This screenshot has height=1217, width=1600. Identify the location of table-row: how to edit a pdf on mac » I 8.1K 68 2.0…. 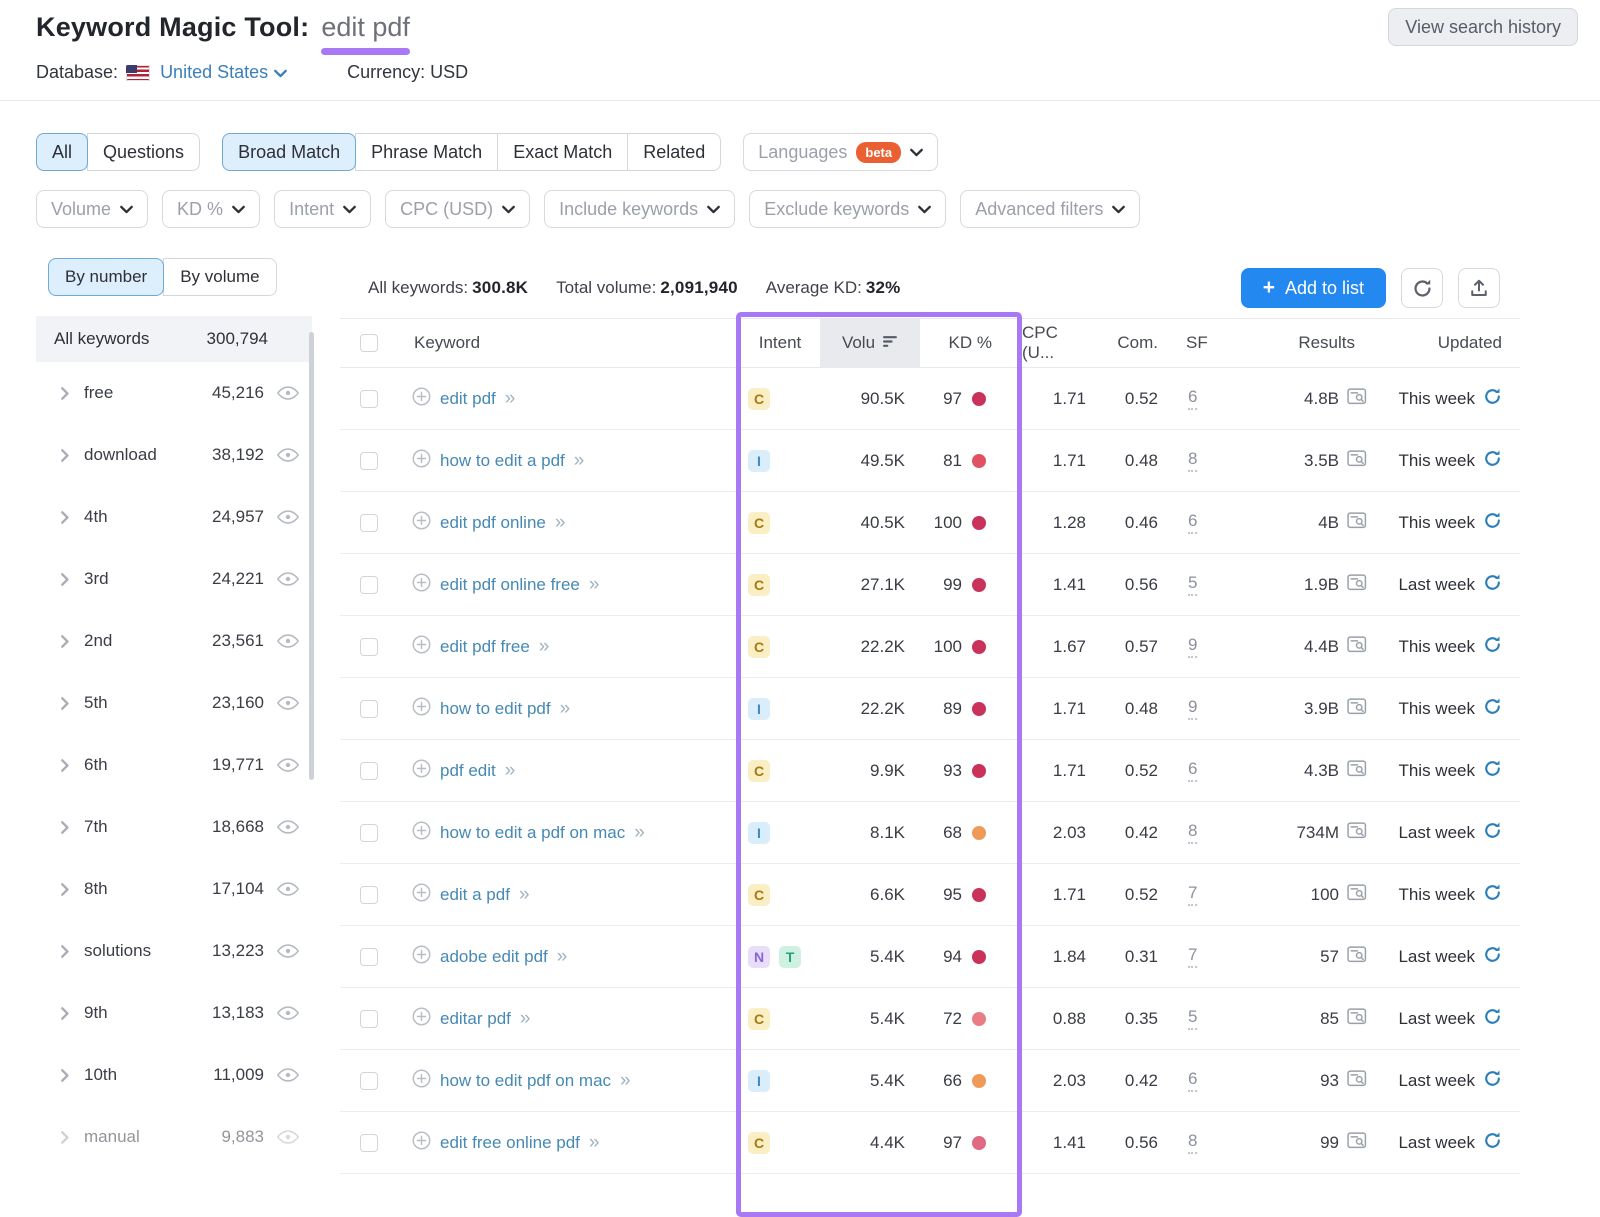
(930, 833).